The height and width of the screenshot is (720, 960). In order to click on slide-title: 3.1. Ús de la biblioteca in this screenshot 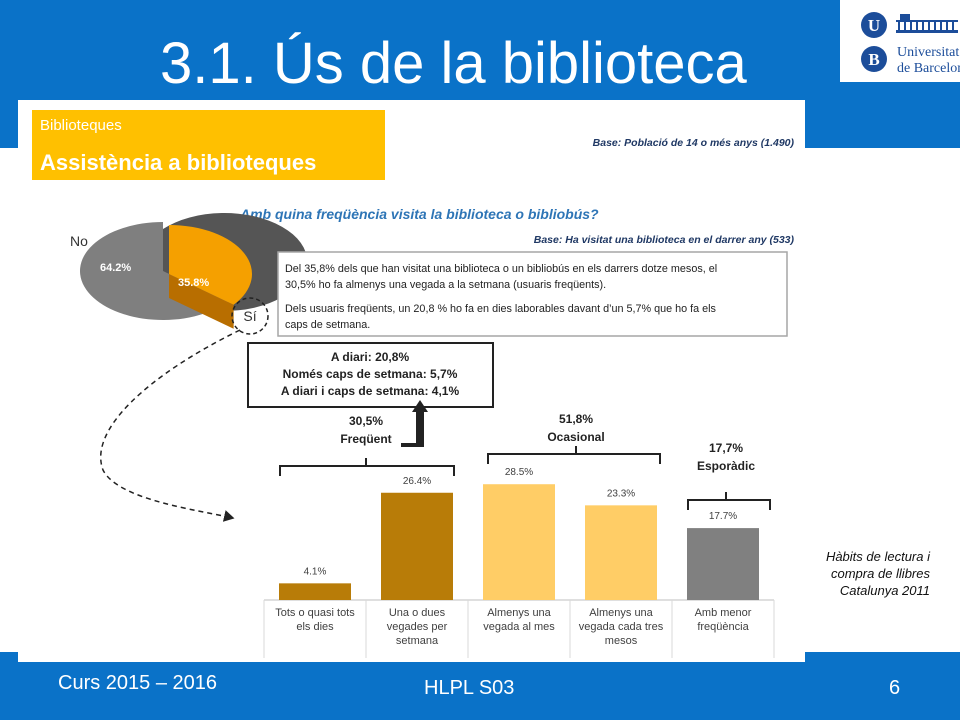, I will do `click(453, 63)`.